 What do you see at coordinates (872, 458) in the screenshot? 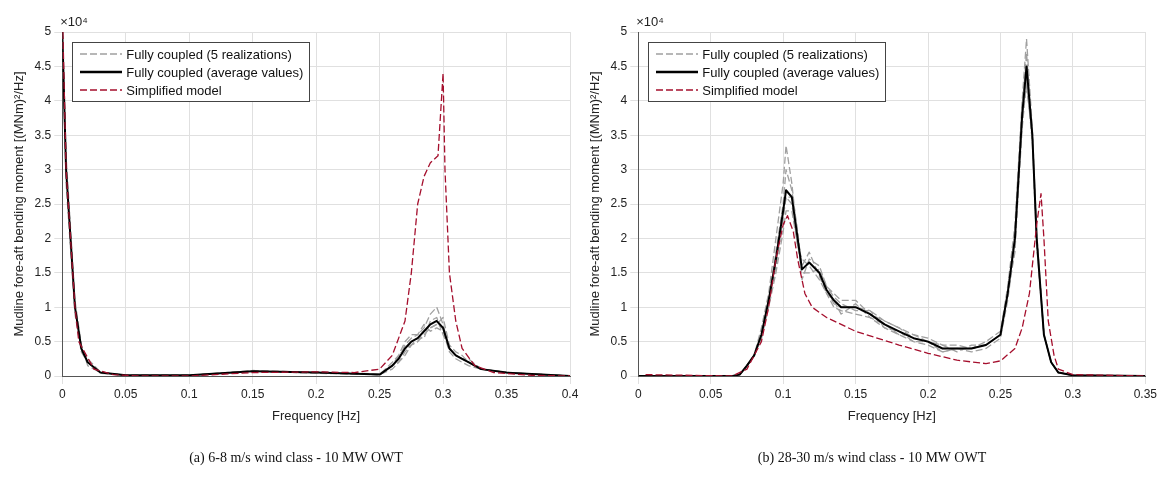
I see `text: (b) 28-30 m/s wind class - 10 MW OWT` at bounding box center [872, 458].